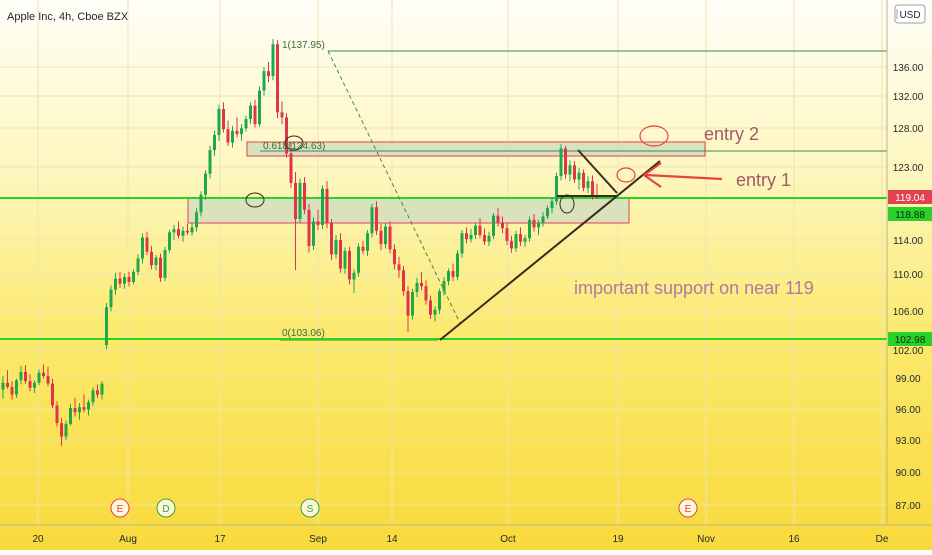  What do you see at coordinates (166, 508) in the screenshot?
I see `event-marker-dividend: D` at bounding box center [166, 508].